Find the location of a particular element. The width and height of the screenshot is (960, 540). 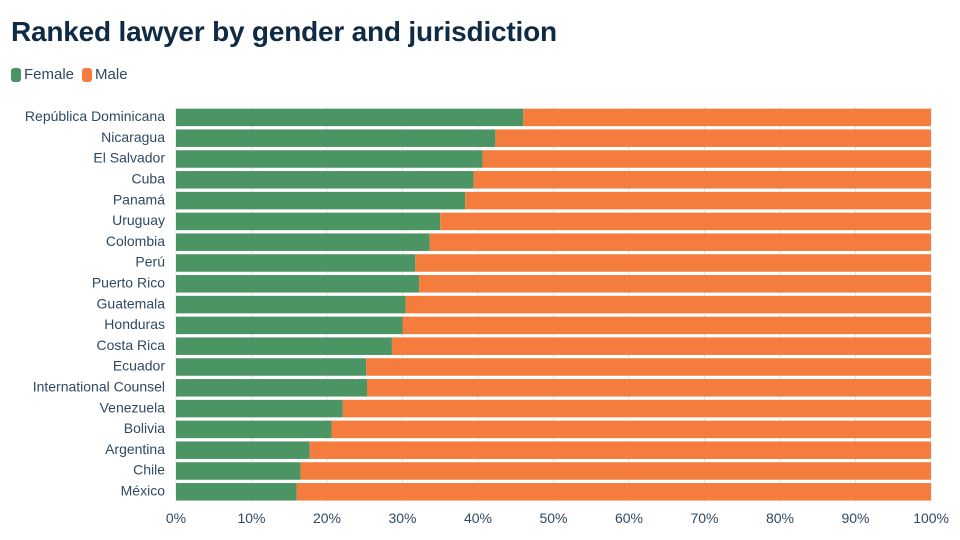

tick-label: 70% is located at coordinates (704, 518).